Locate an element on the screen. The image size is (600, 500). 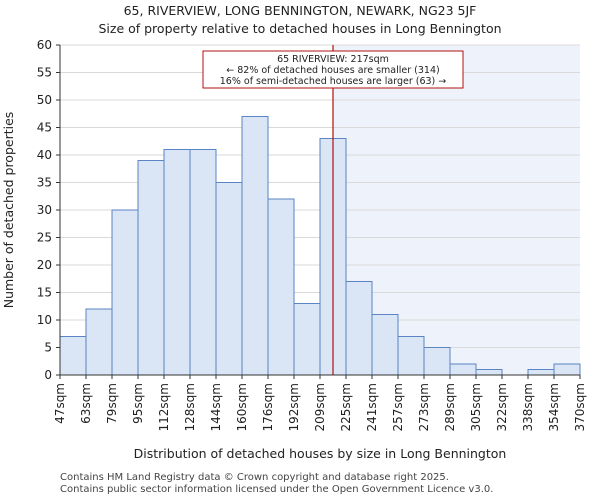
x-tick-label: 160sqm is located at coordinates (242, 407).